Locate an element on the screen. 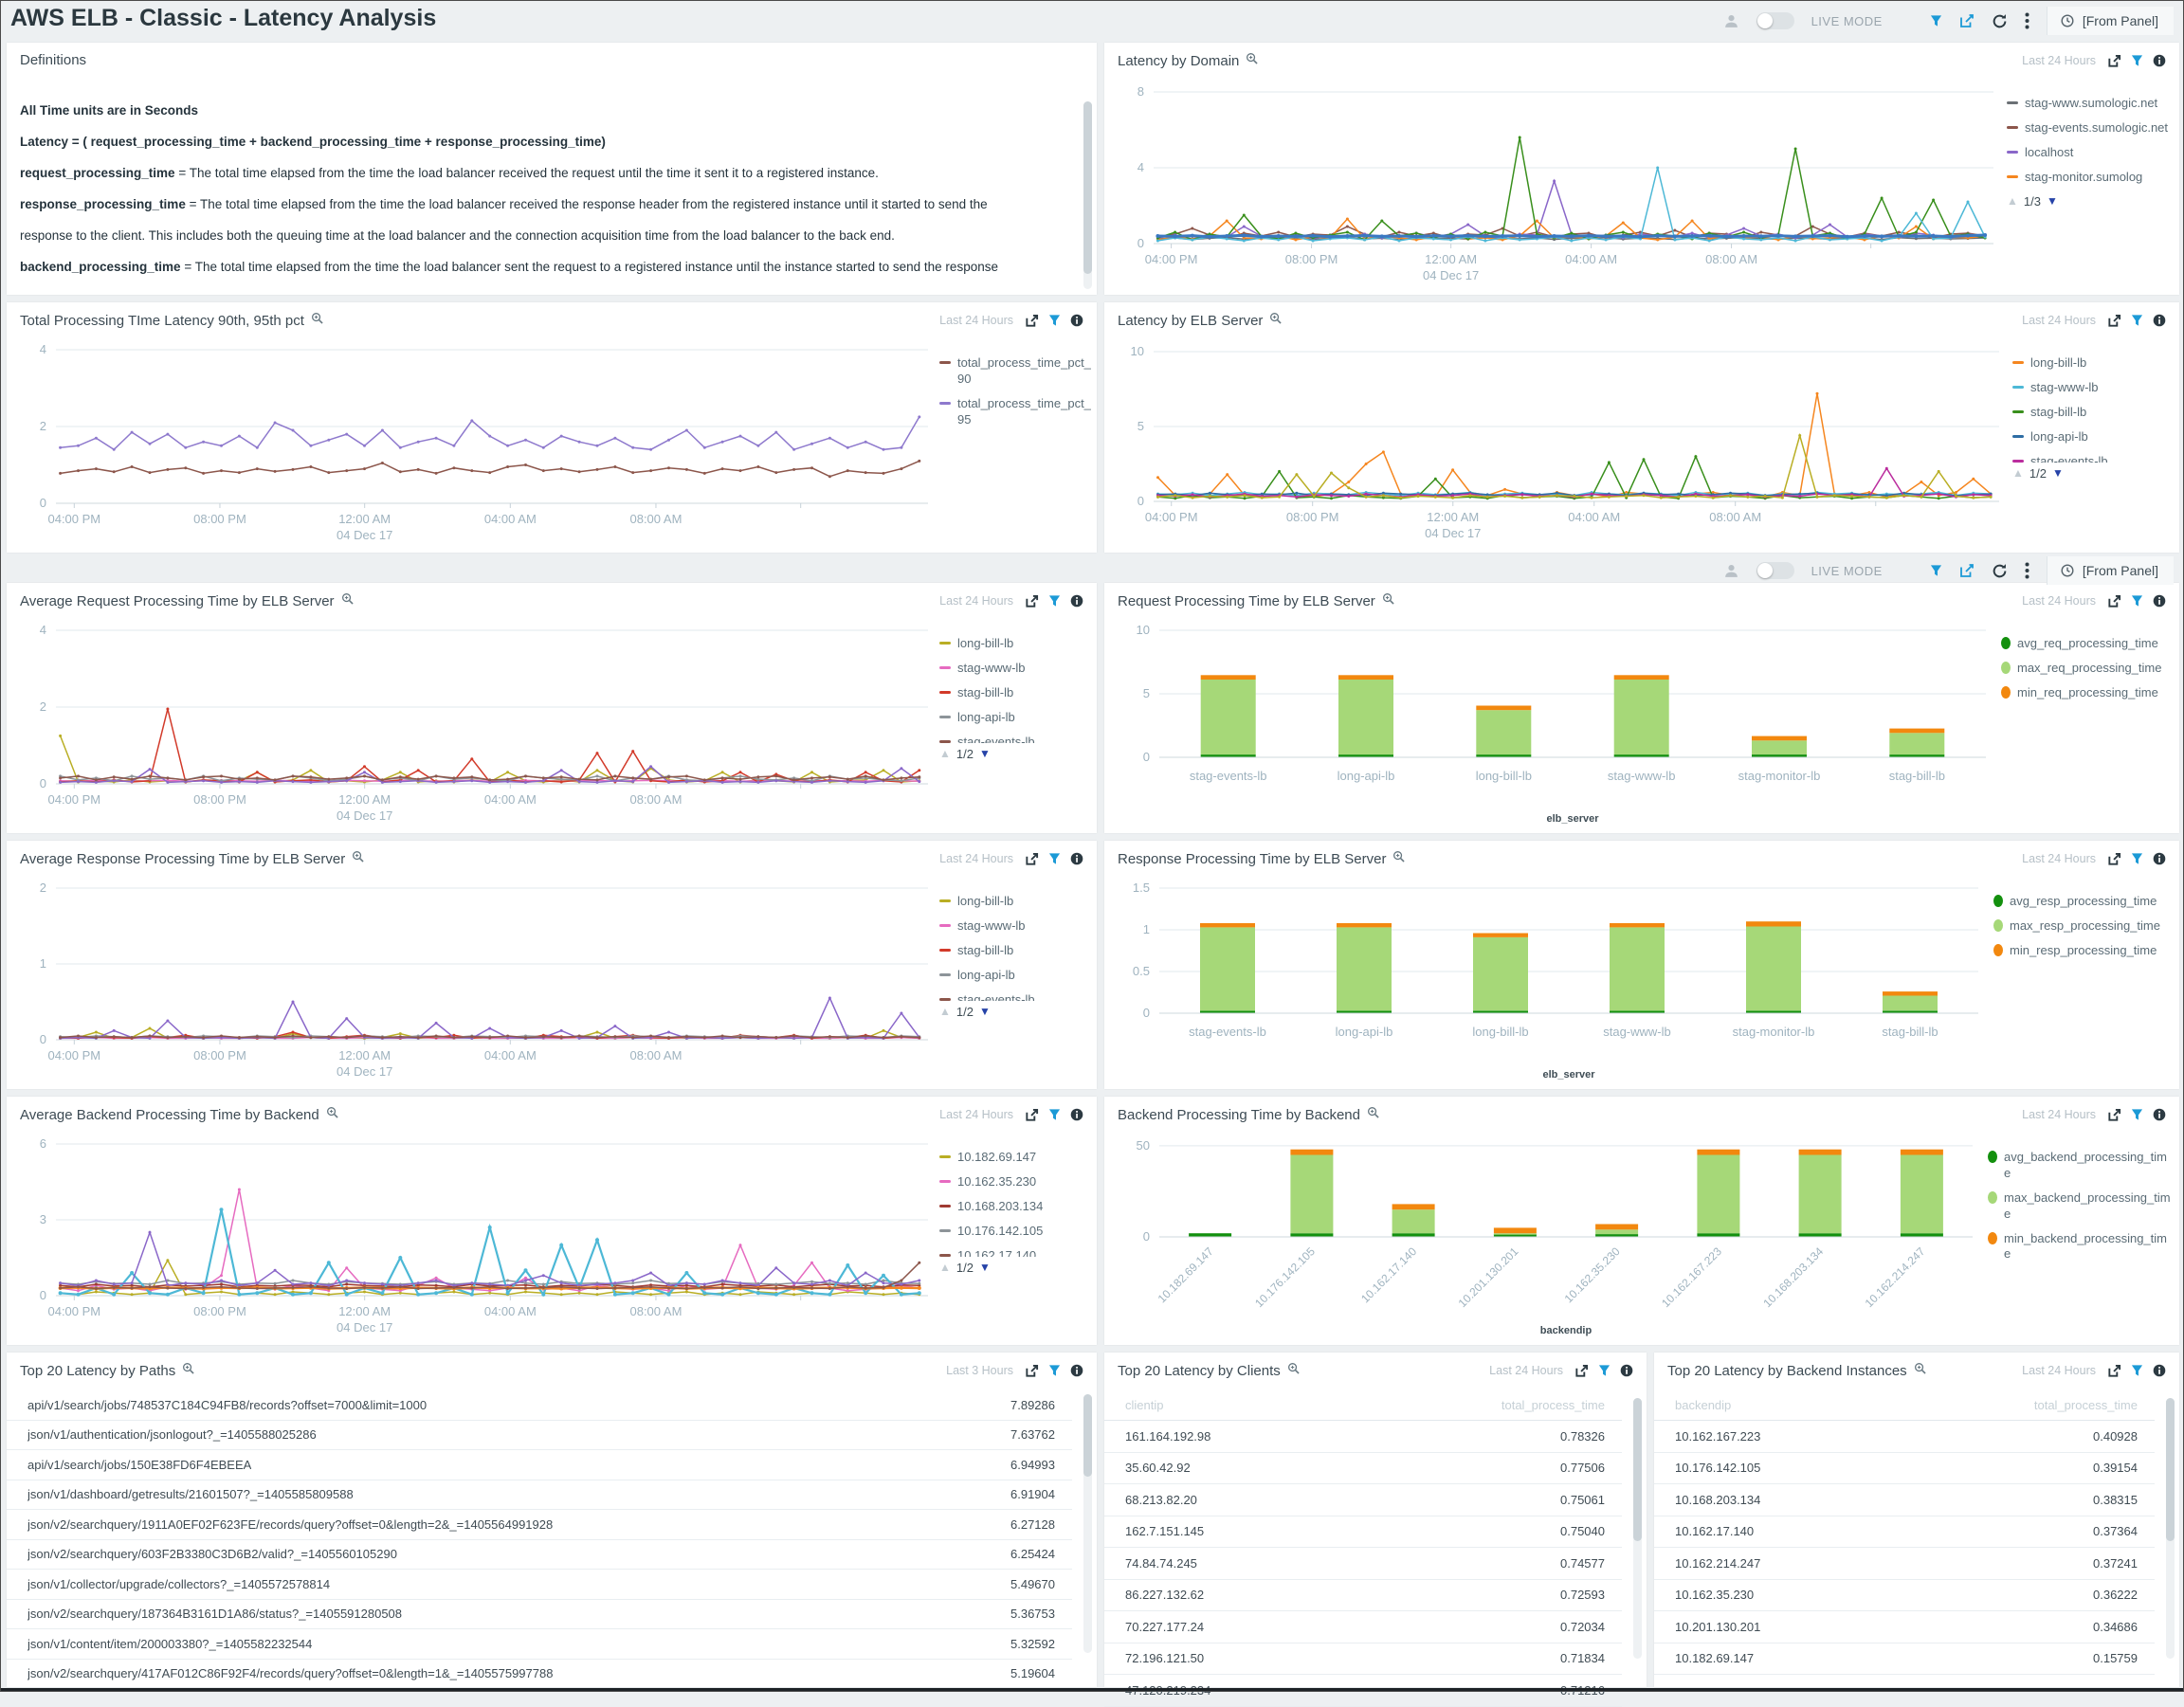 Image resolution: width=2184 pixels, height=1707 pixels. legend-item: stag-monitor.sumolog is located at coordinates (2090, 178).